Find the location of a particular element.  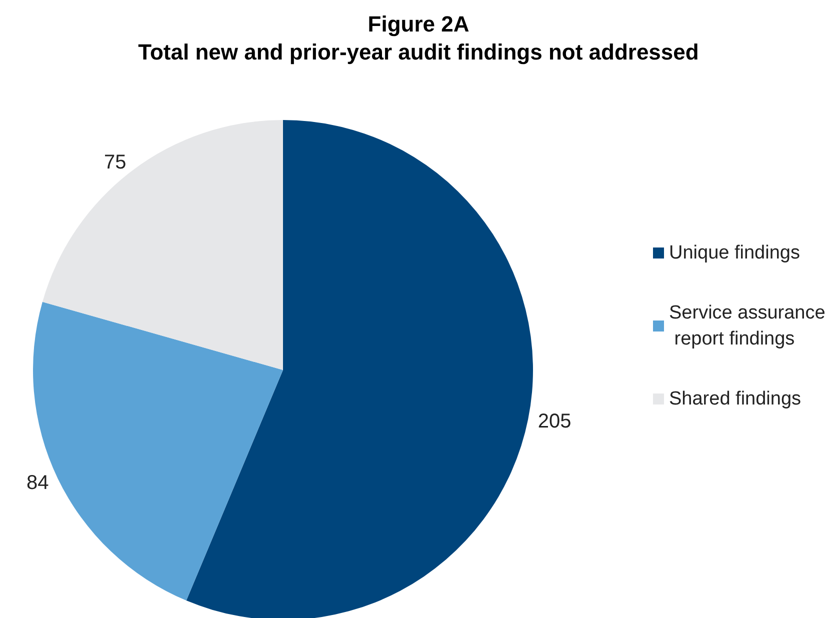

data-label: 84 is located at coordinates (37, 483).